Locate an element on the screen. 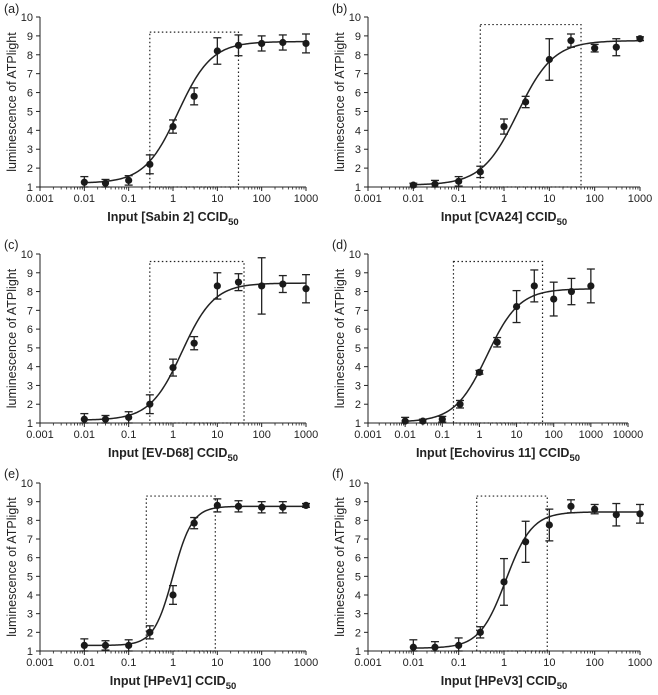 The height and width of the screenshot is (695, 658). x-axis-title: Input [Echovirus 11] CCID50 is located at coordinates (498, 455).